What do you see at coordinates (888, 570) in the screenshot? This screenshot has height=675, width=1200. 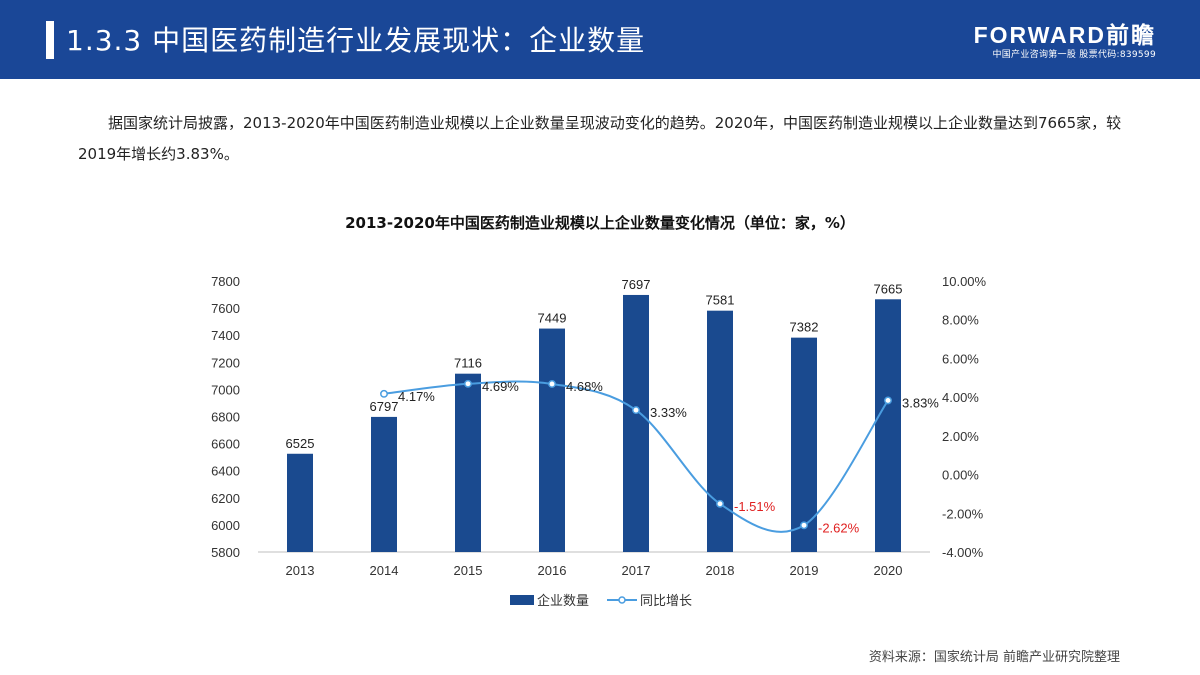 I see `x-tick-label: 2020` at bounding box center [888, 570].